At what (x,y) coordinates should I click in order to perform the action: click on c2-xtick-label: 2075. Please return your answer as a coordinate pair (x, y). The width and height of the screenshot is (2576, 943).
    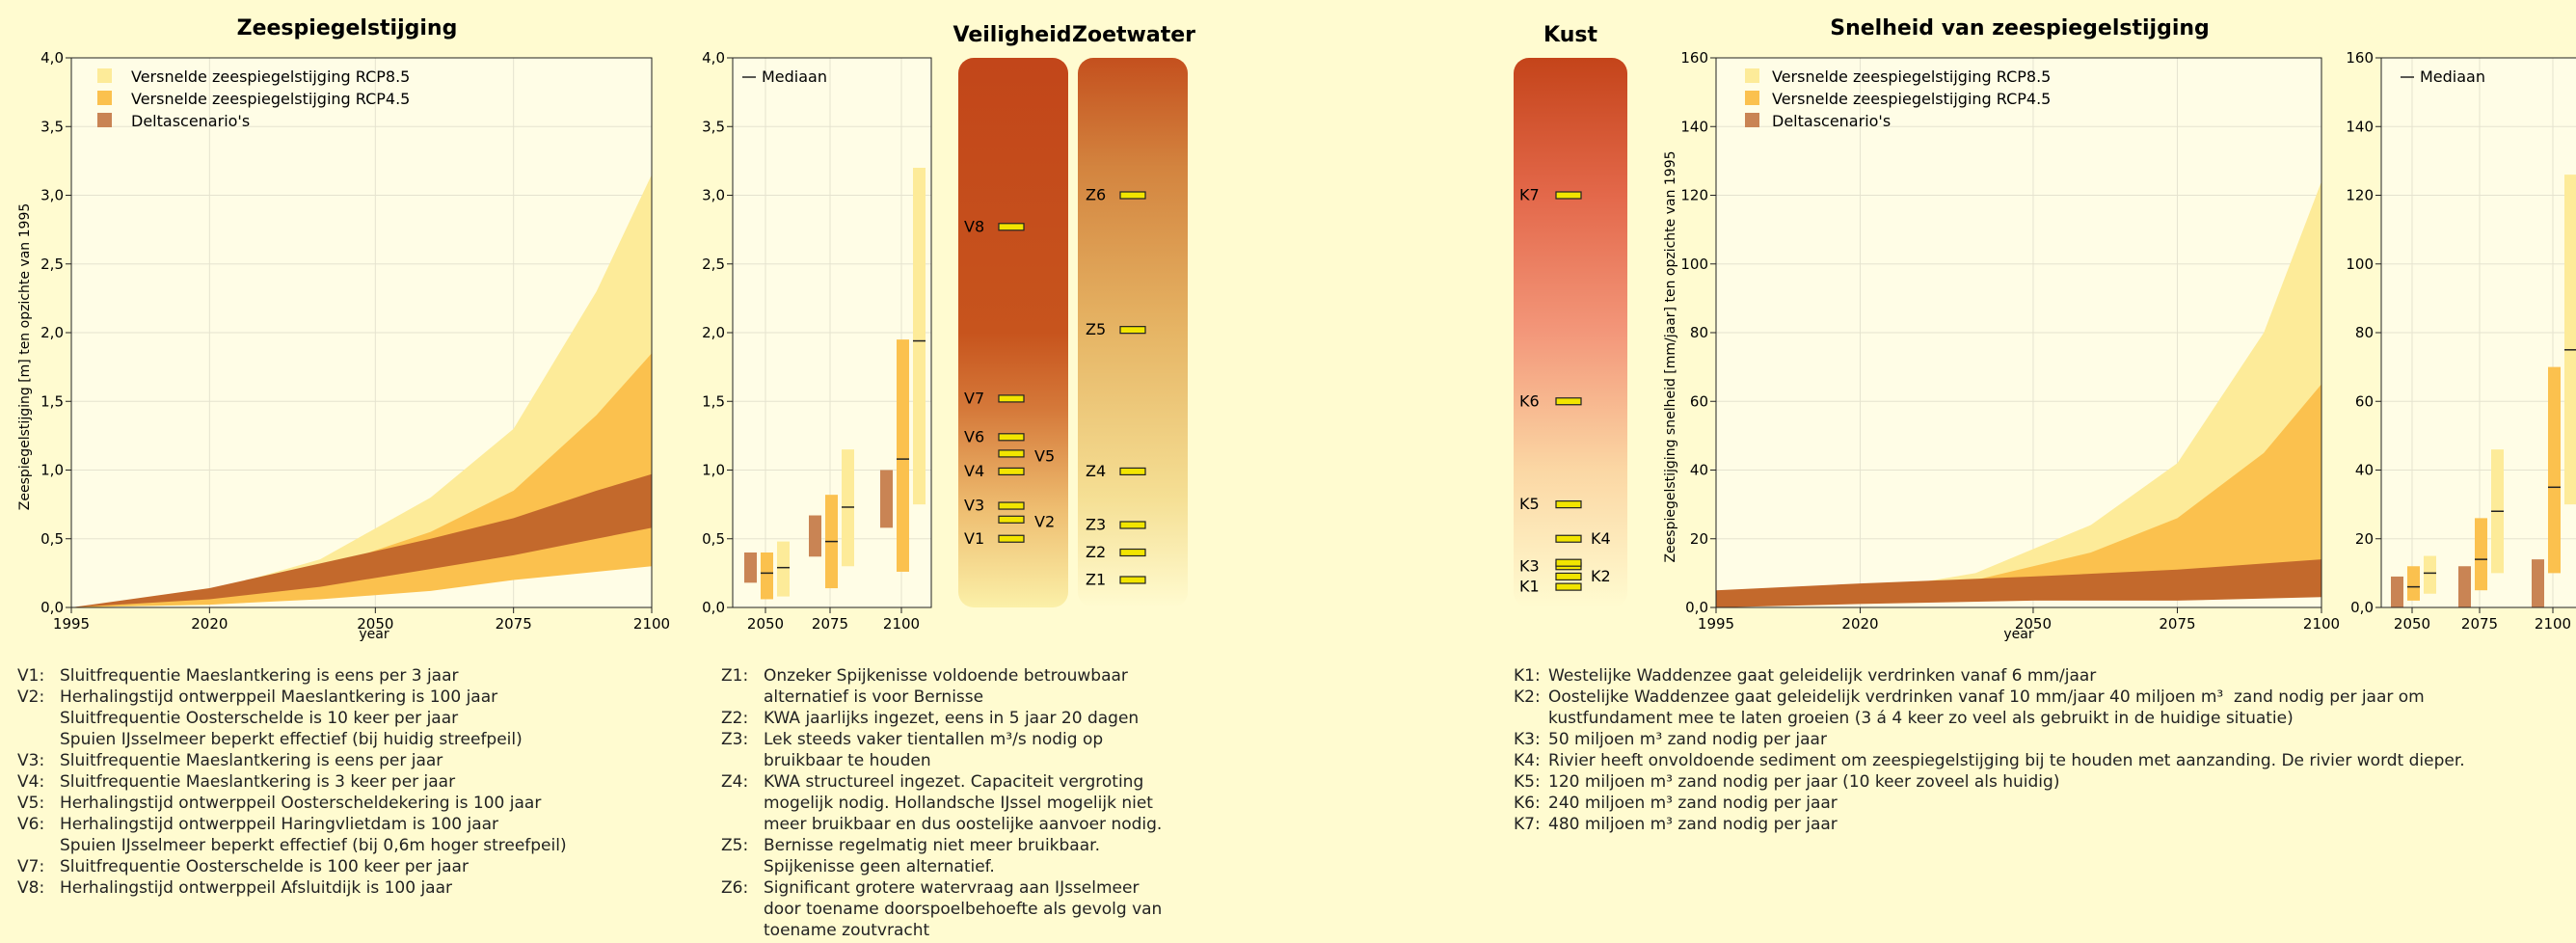
    Looking at the image, I should click on (830, 624).